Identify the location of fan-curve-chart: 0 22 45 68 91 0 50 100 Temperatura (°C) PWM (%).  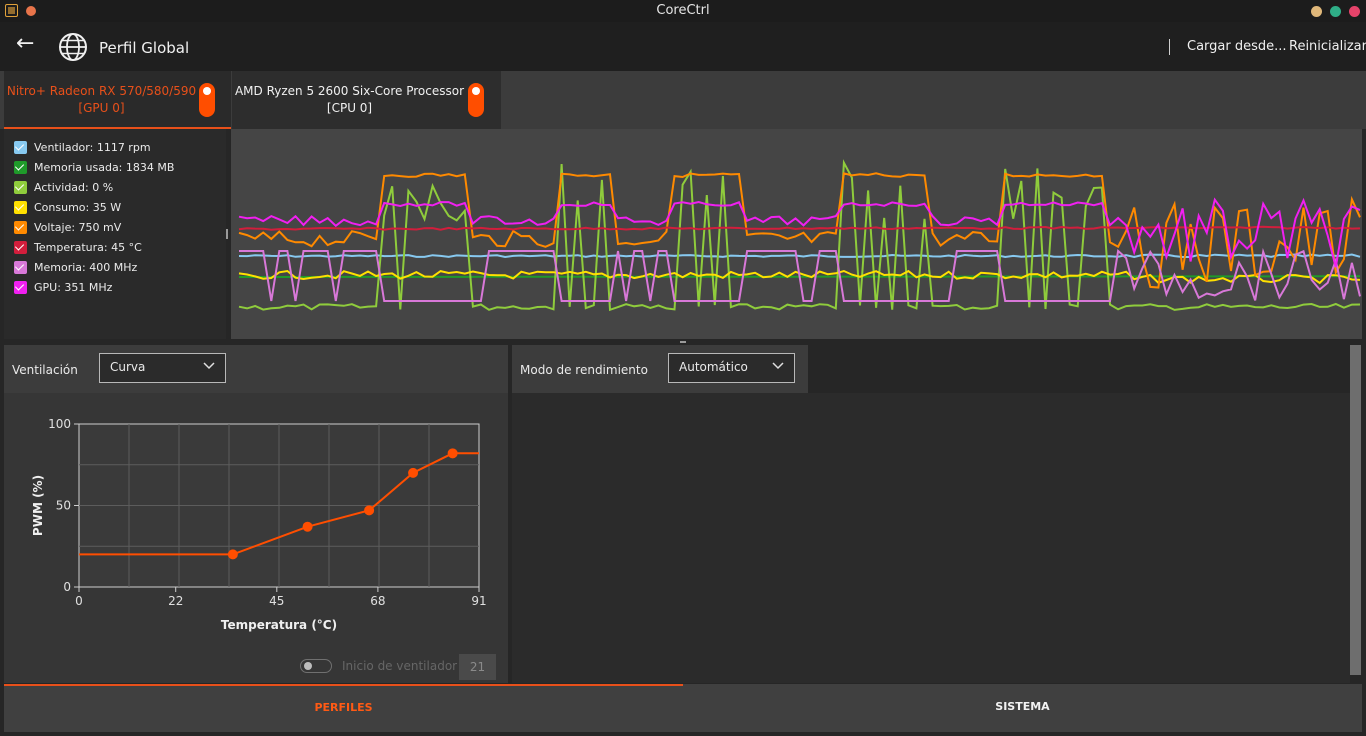
(256, 518).